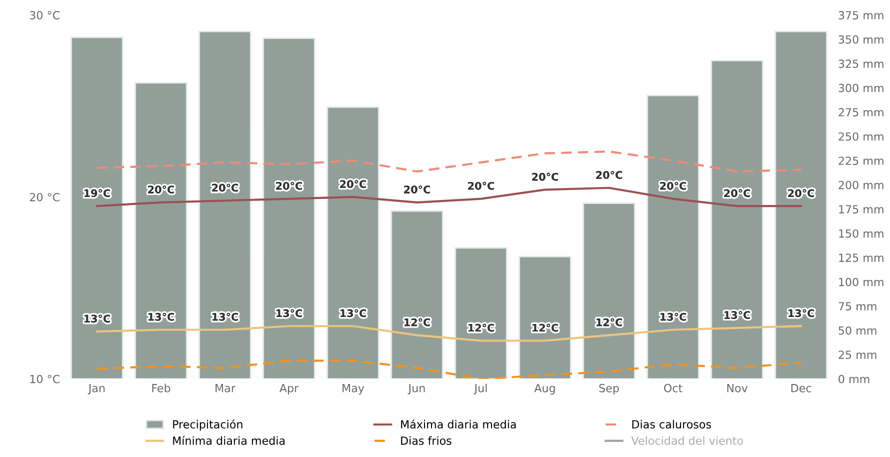 The width and height of the screenshot is (890, 457). Describe the element at coordinates (673, 388) in the screenshot. I see `x-tick-label: Oct` at that location.